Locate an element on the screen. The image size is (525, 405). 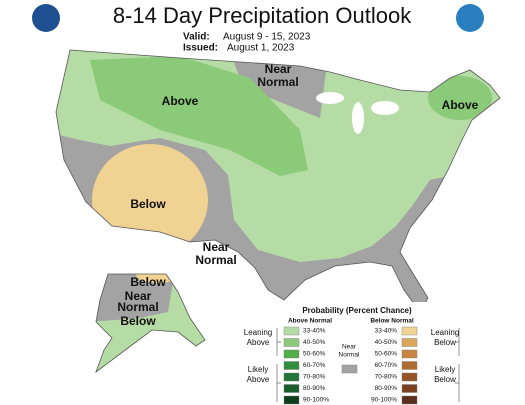
legend-box is located at coordinates (352, 353).